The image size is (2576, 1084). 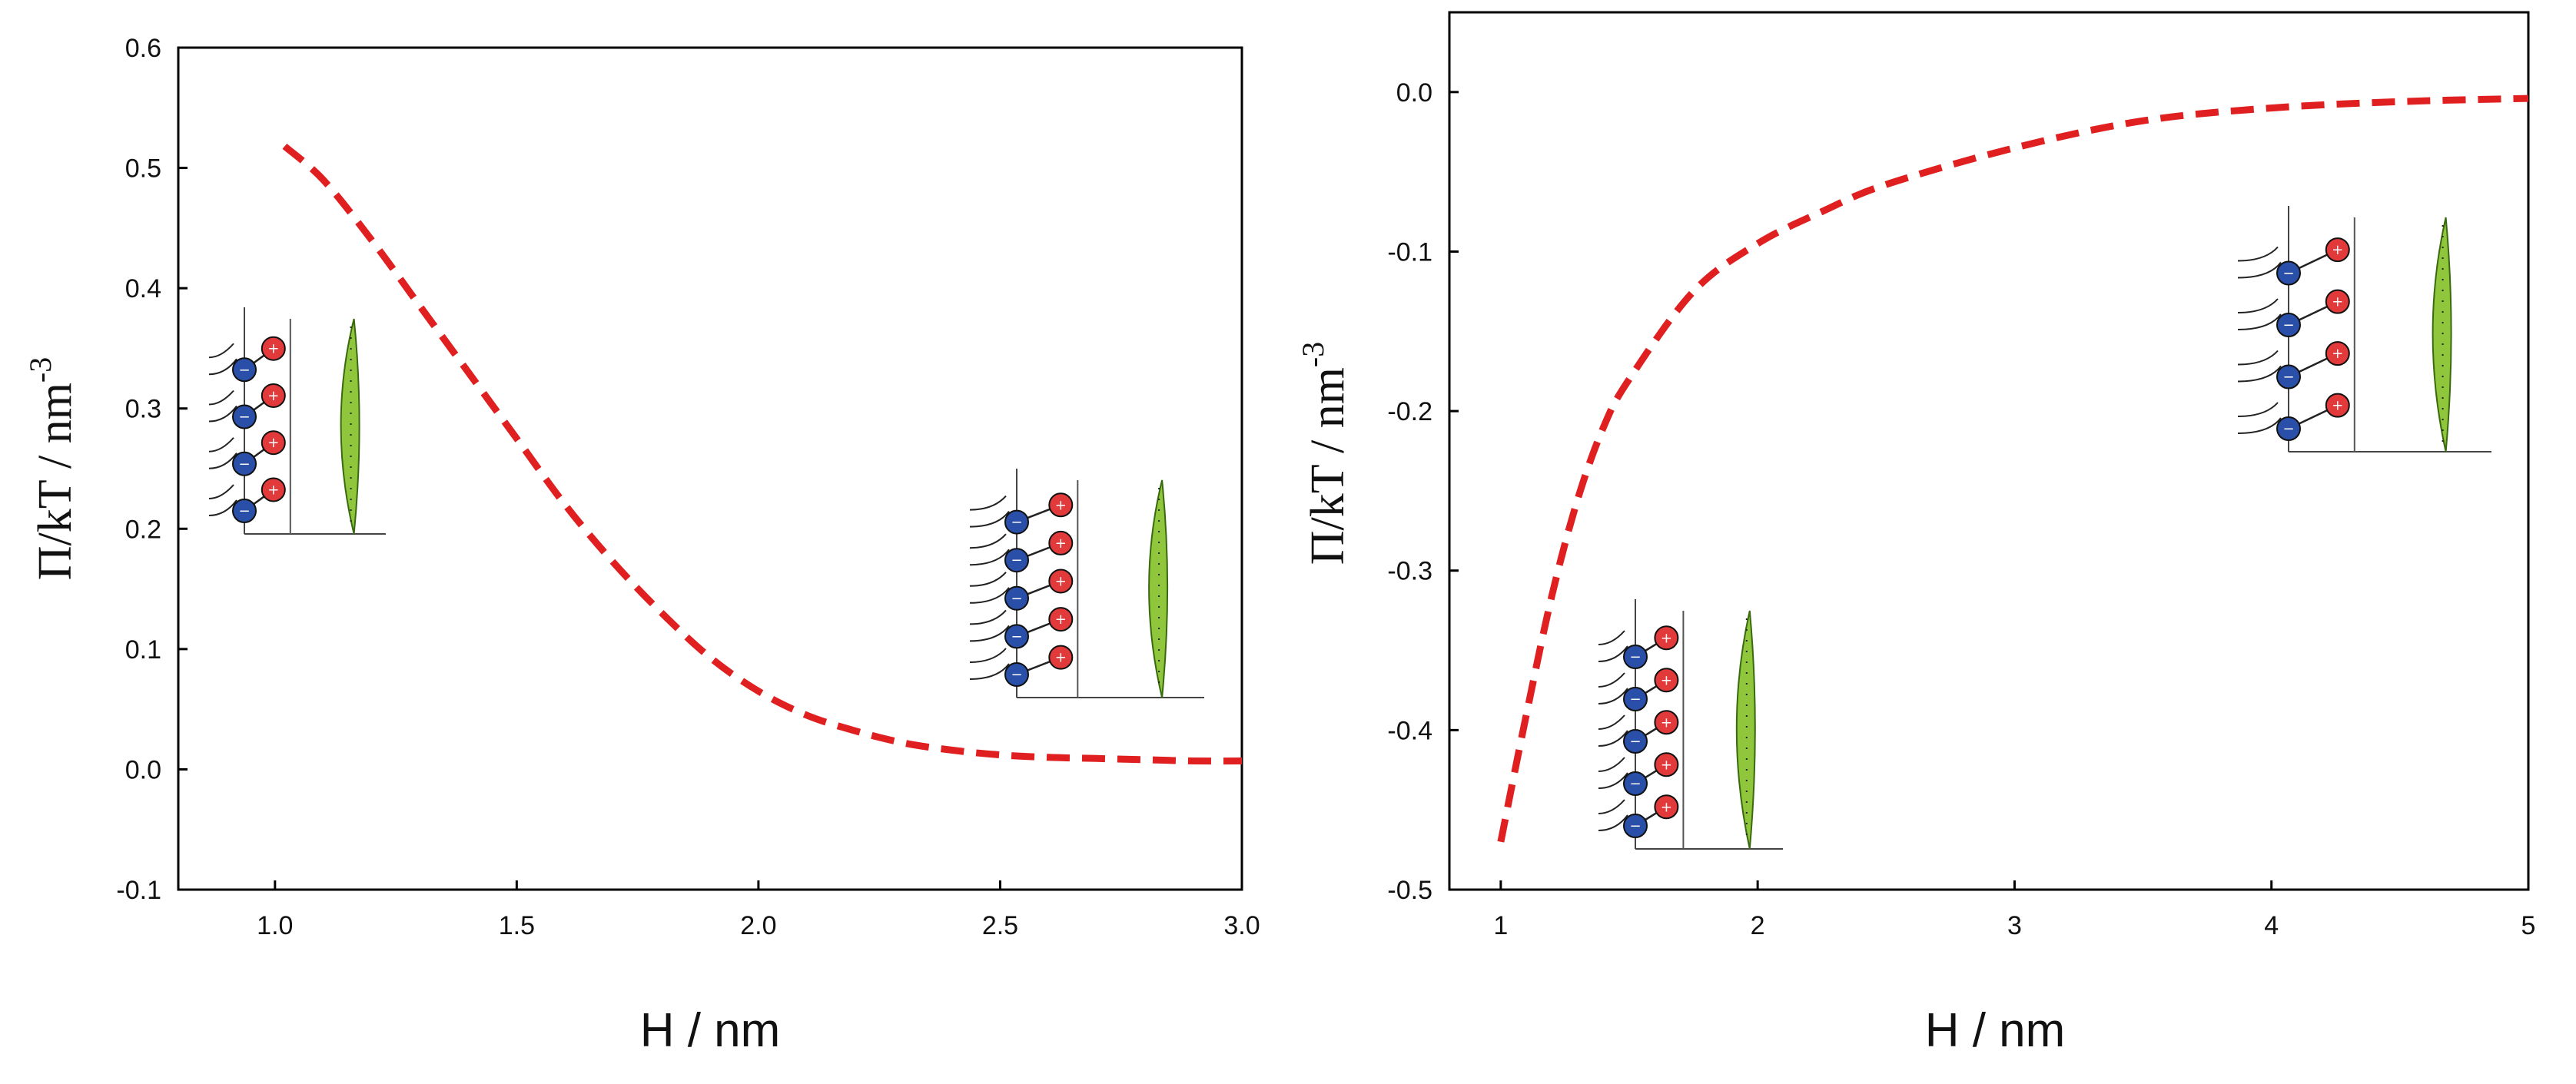 What do you see at coordinates (143, 48) in the screenshot?
I see `left-y-tick-label: 0.6` at bounding box center [143, 48].